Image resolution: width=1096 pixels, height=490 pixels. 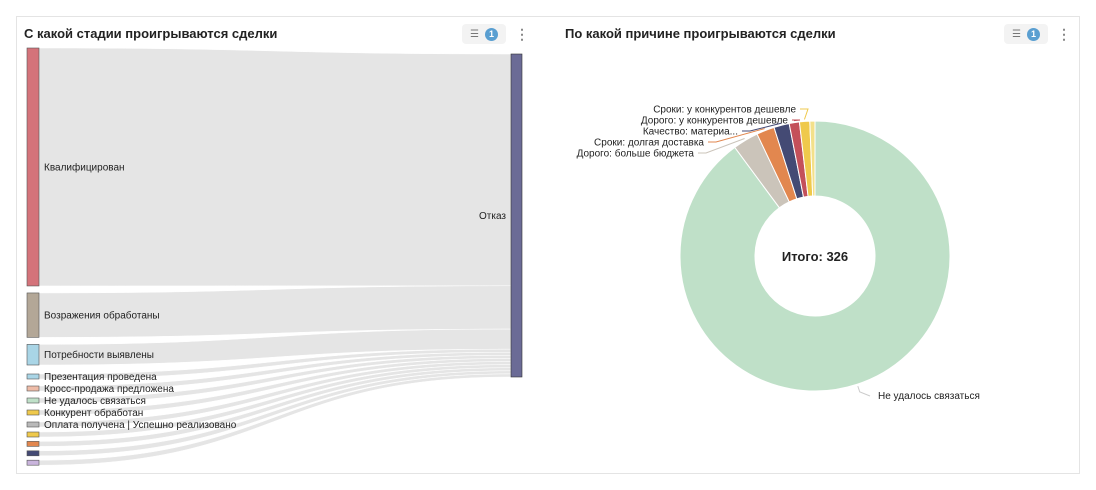 I want to click on donut-label: Дорого: у конкурентов дешевле, so click(x=715, y=121).